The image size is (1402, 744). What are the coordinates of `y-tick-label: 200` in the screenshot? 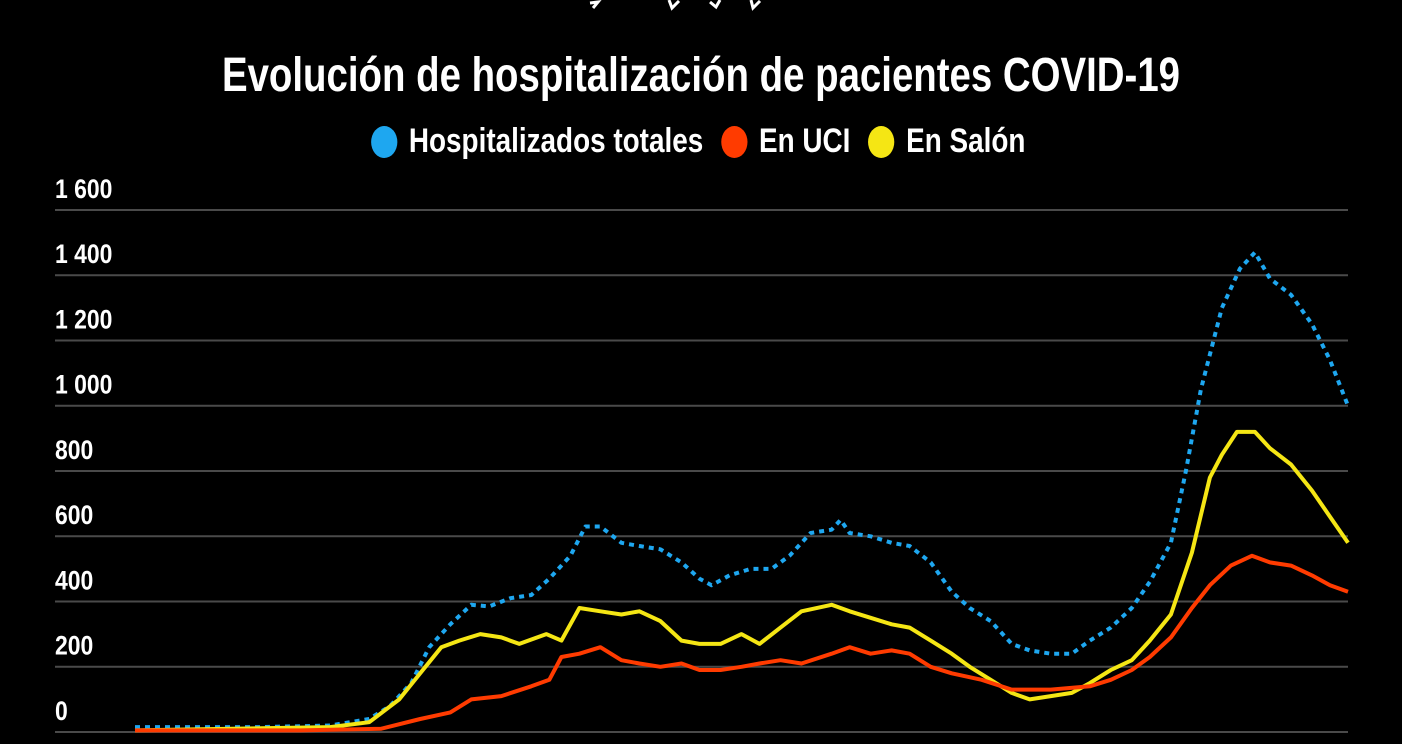 It's located at (74, 646).